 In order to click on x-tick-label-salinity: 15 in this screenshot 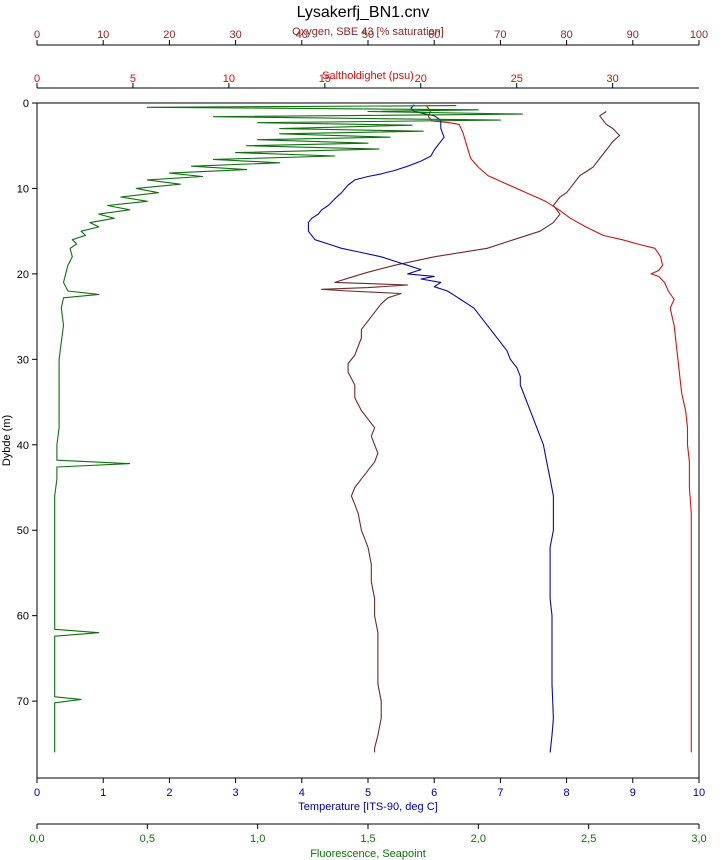, I will do `click(325, 79)`.